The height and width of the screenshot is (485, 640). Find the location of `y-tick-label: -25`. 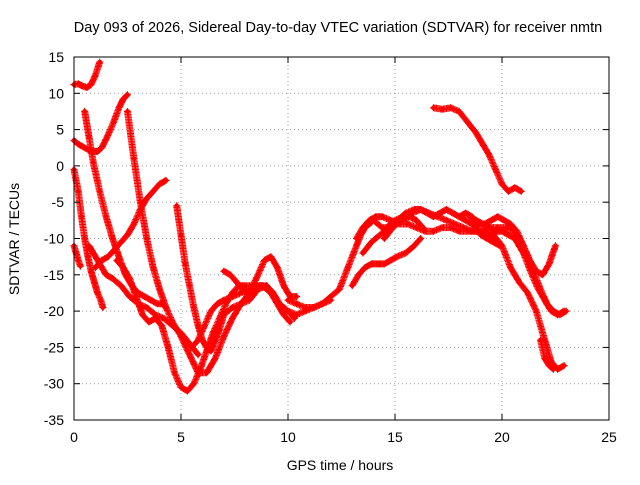

y-tick-label: -25 is located at coordinates (54, 347).